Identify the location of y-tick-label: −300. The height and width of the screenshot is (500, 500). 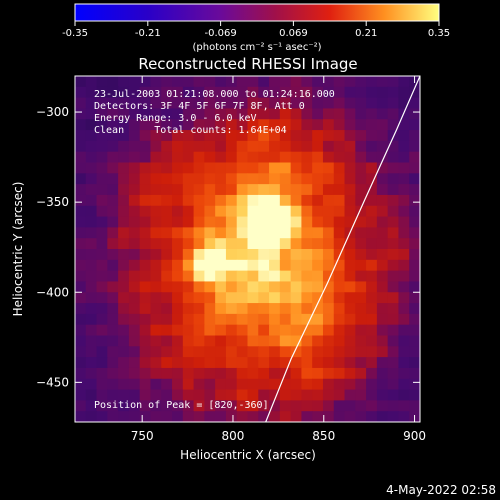
(52, 112).